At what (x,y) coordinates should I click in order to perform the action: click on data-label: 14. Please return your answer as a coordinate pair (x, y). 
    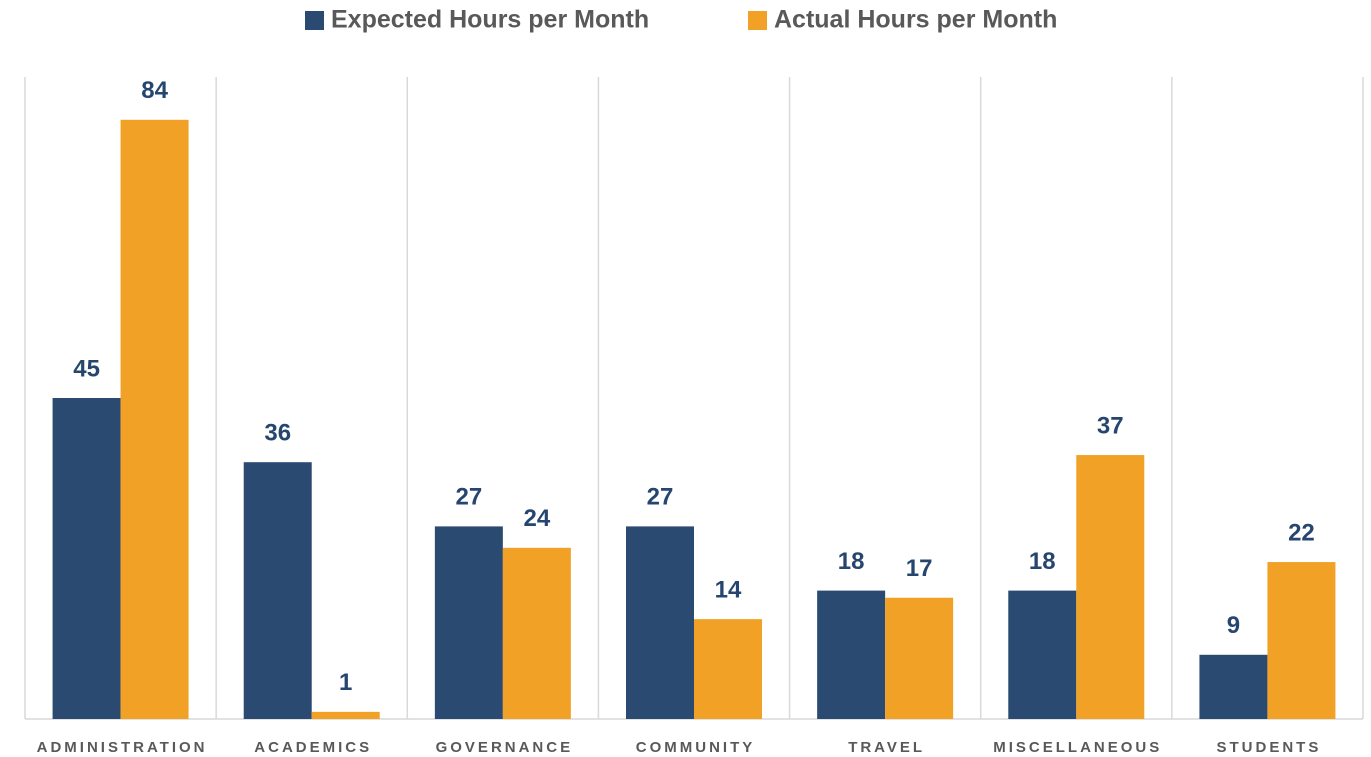
    Looking at the image, I should click on (728, 589).